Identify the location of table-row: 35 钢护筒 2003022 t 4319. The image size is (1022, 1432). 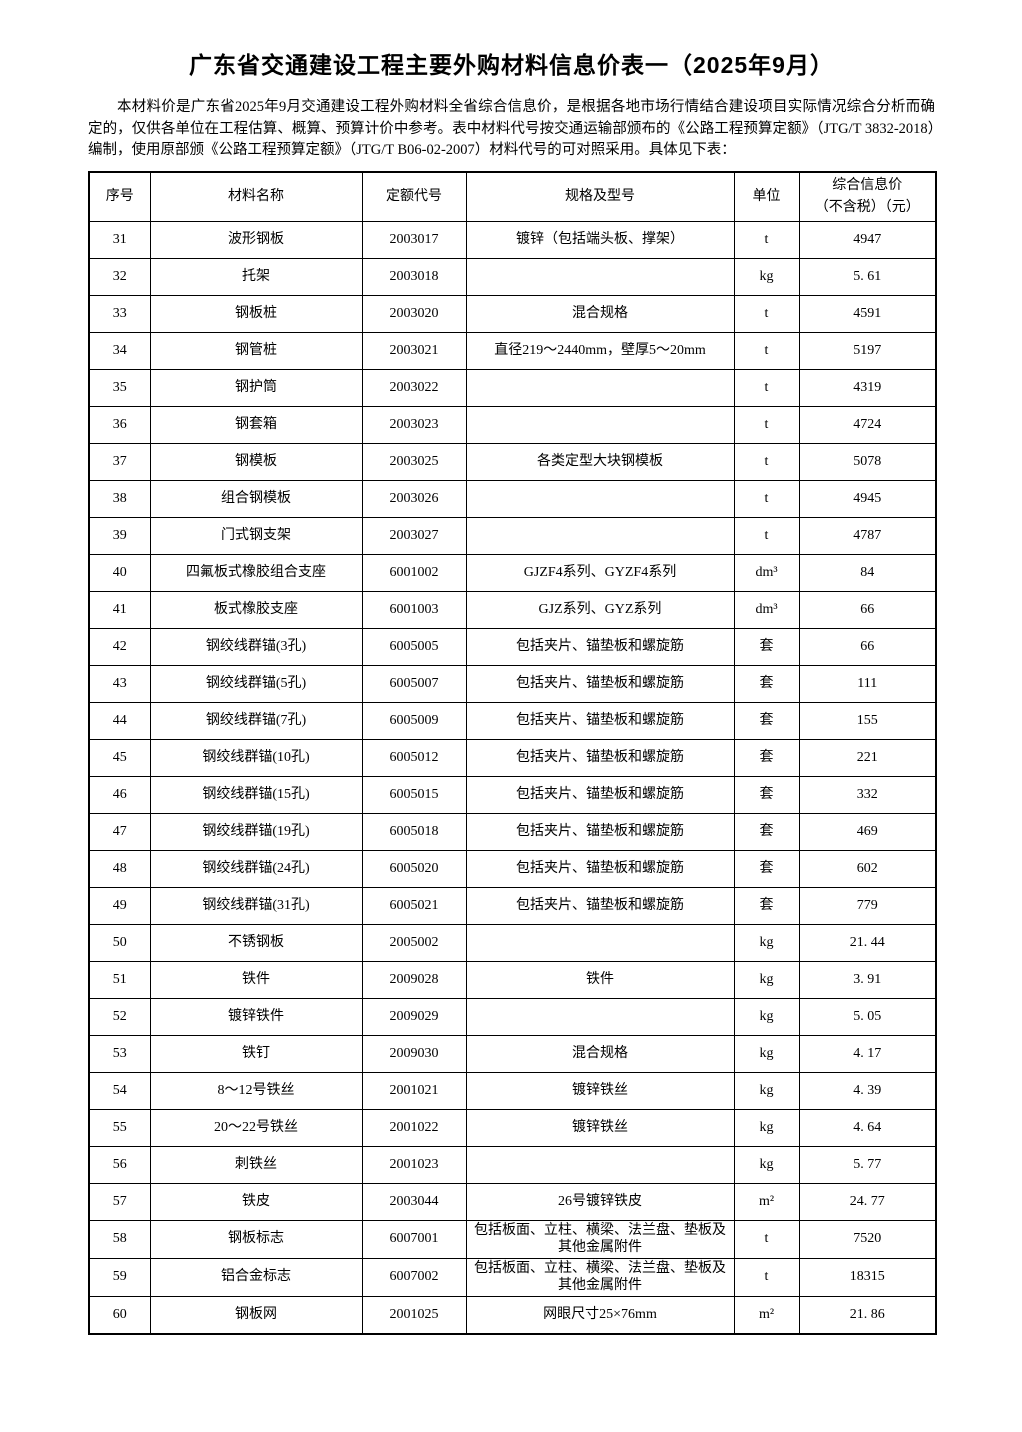
(512, 387).